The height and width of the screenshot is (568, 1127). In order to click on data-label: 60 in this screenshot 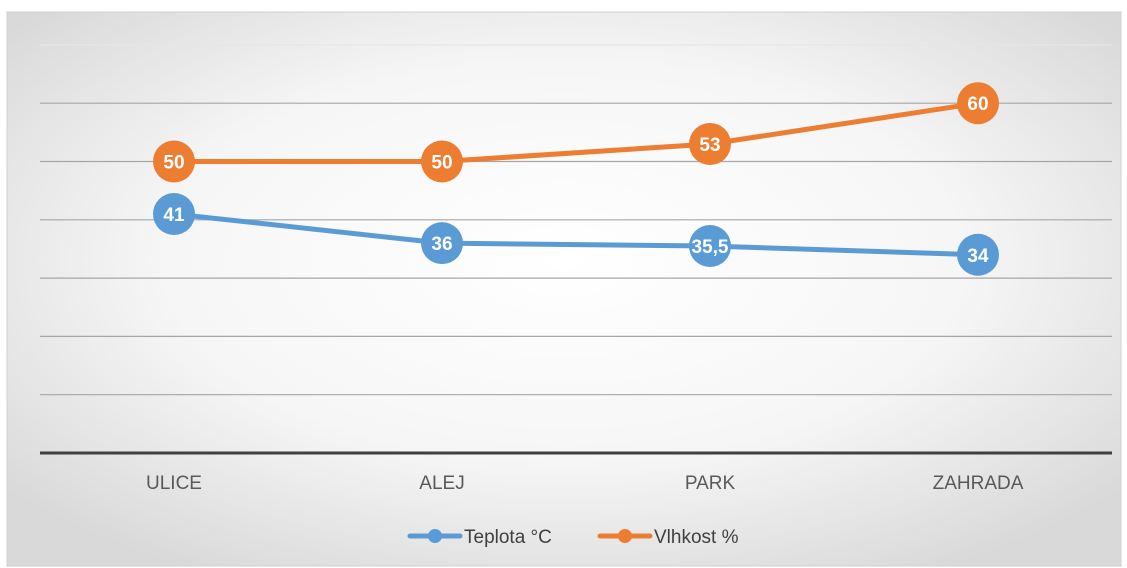, I will do `click(977, 104)`.